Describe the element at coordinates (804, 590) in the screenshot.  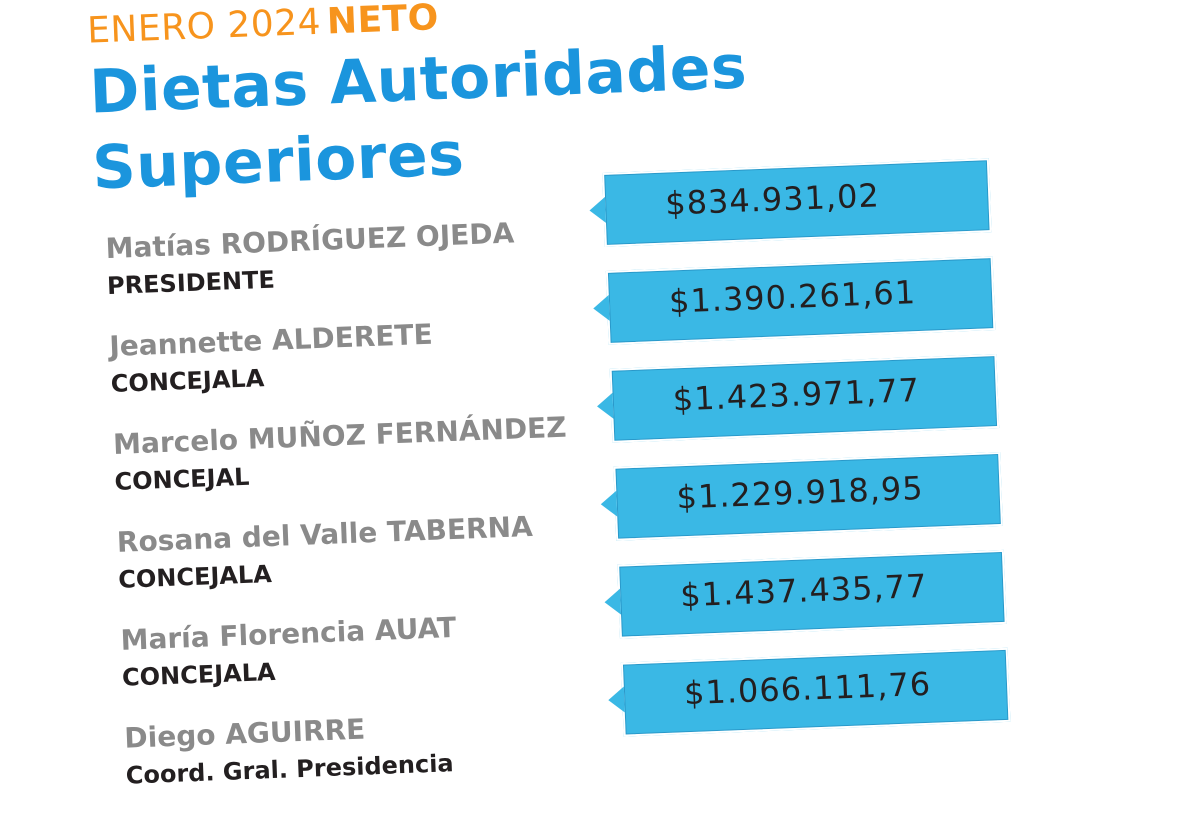
I see `amount-value: $1.437.435,77` at that location.